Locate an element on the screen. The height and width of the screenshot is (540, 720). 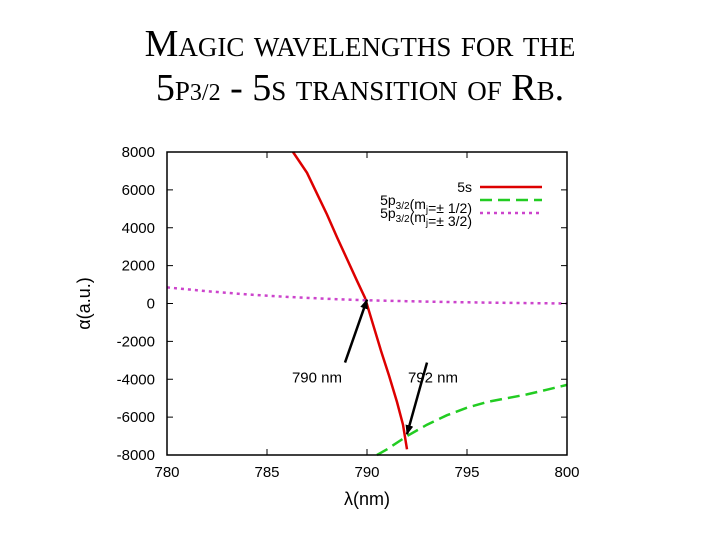
x-axis-label: λ(nm) is located at coordinates (367, 499).